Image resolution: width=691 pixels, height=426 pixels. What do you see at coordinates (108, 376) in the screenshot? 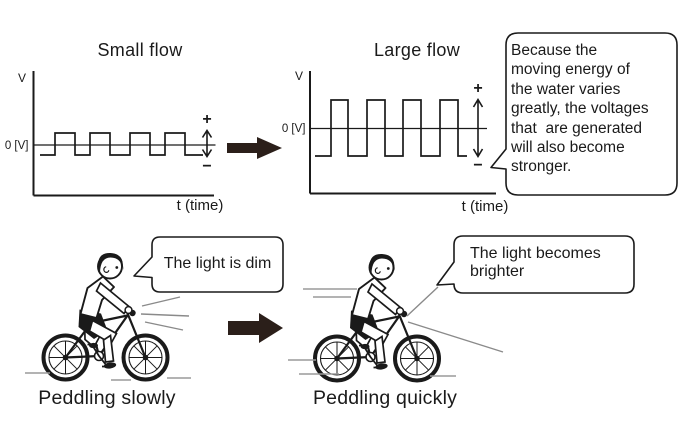
I see `ground-marks-left` at bounding box center [108, 376].